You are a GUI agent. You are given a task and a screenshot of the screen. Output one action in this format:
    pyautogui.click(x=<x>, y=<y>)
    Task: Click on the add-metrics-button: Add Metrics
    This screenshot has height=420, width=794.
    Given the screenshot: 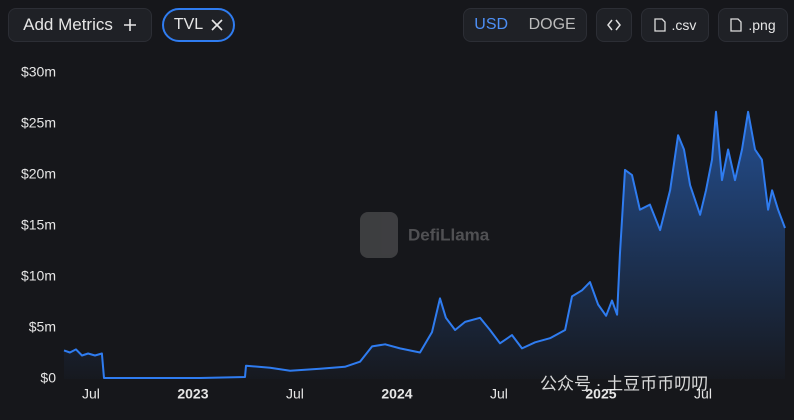 What is the action you would take?
    pyautogui.click(x=80, y=25)
    